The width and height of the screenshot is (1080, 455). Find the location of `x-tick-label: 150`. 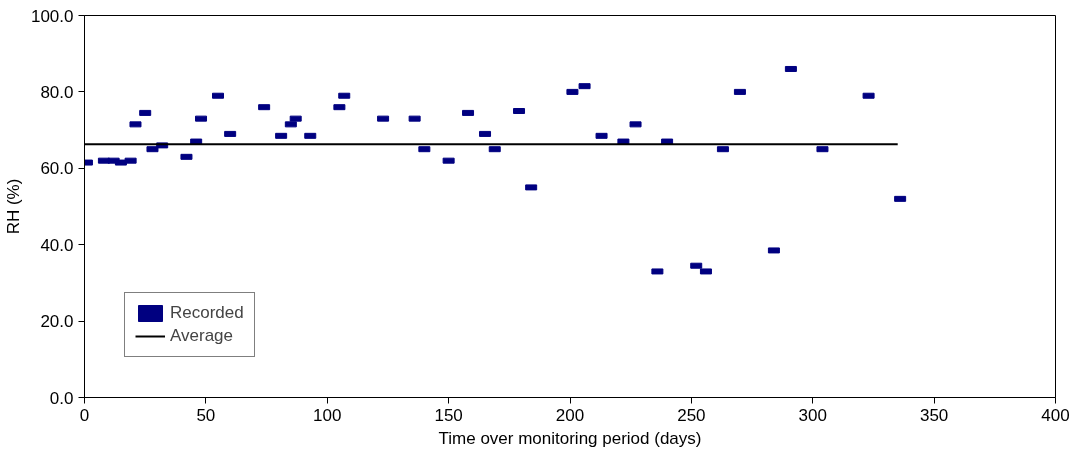

x-tick-label: 150 is located at coordinates (448, 415).